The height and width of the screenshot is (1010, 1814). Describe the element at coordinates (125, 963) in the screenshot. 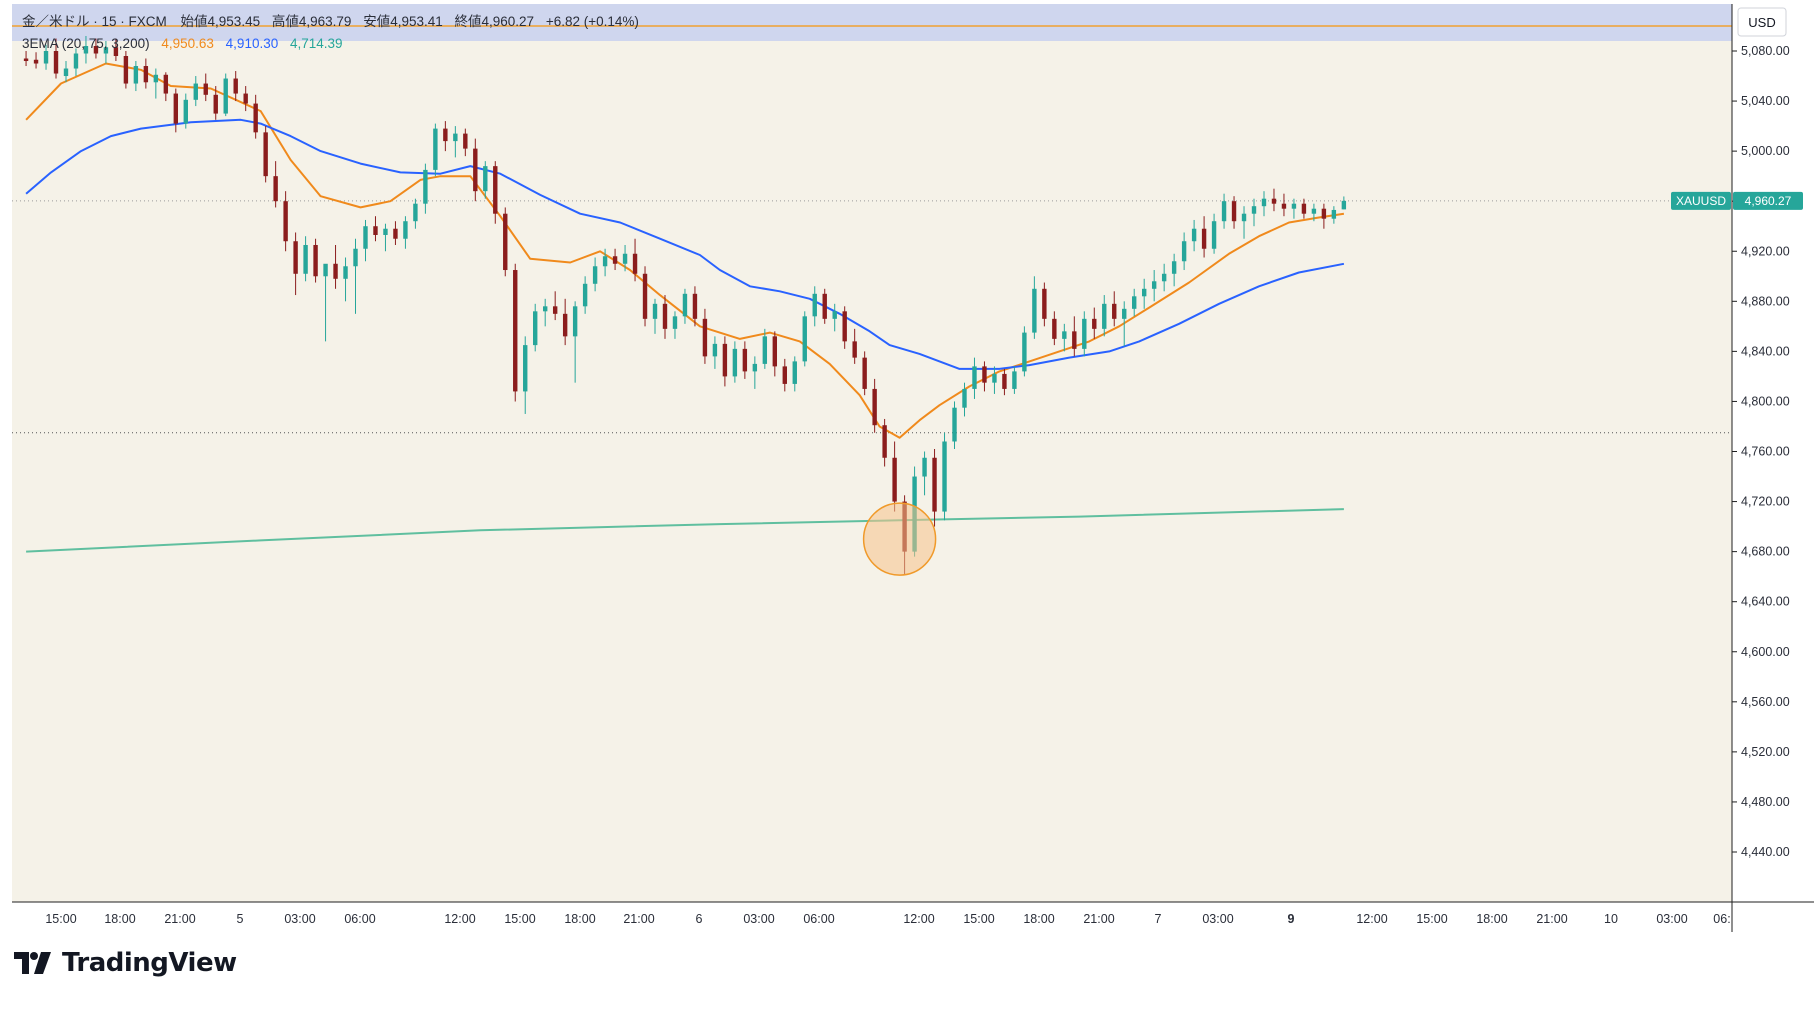

I see `tradingview-branding: TradingView` at that location.